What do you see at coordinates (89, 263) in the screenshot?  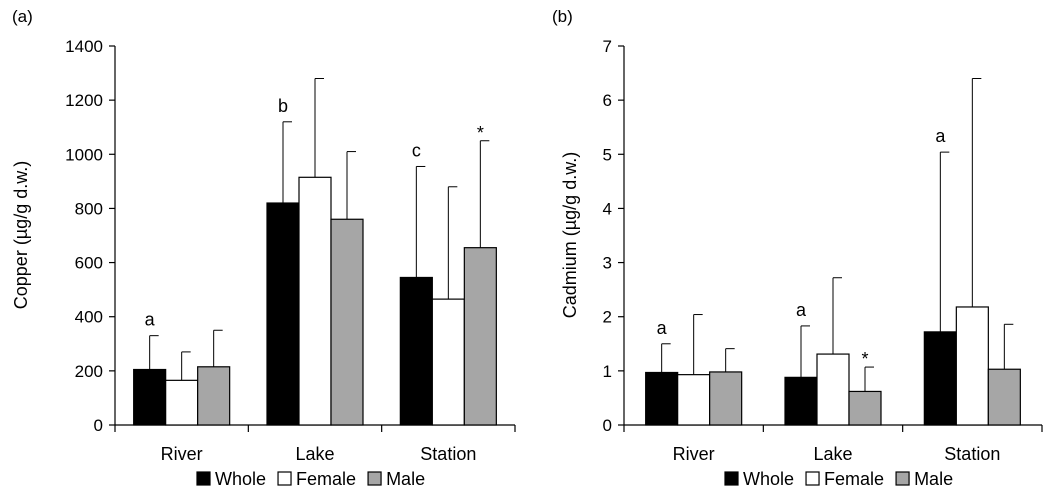 I see `y-tick-label: 600` at bounding box center [89, 263].